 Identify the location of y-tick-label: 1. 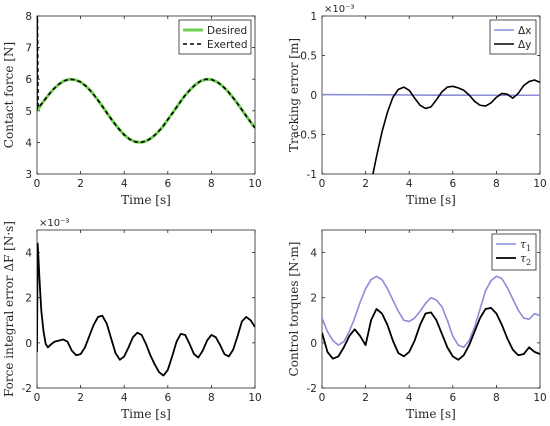
(313, 17).